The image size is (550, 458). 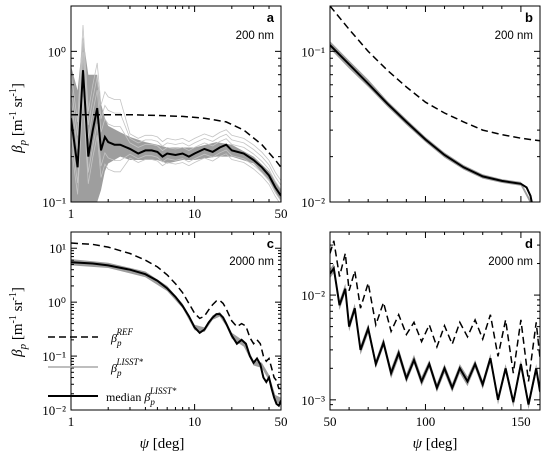 I want to click on panel-letter: d, so click(x=529, y=243).